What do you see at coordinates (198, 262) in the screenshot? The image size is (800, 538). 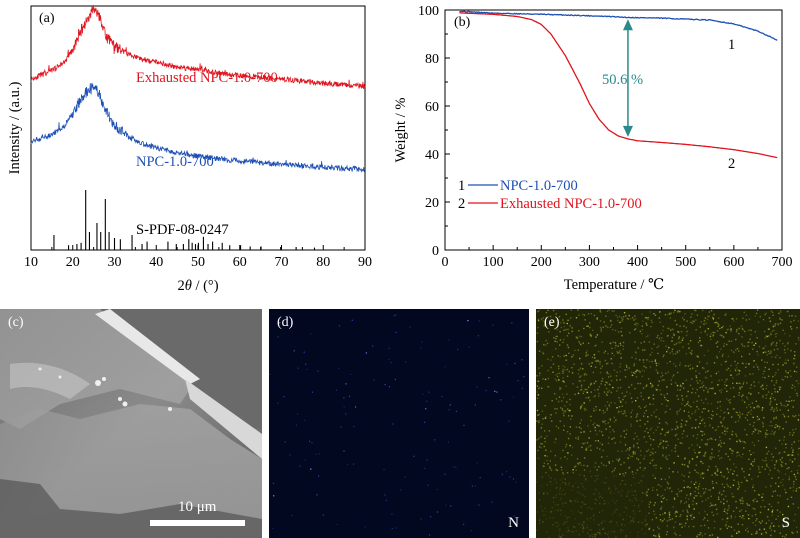 I see `xrd-x-tick-label: 50` at bounding box center [198, 262].